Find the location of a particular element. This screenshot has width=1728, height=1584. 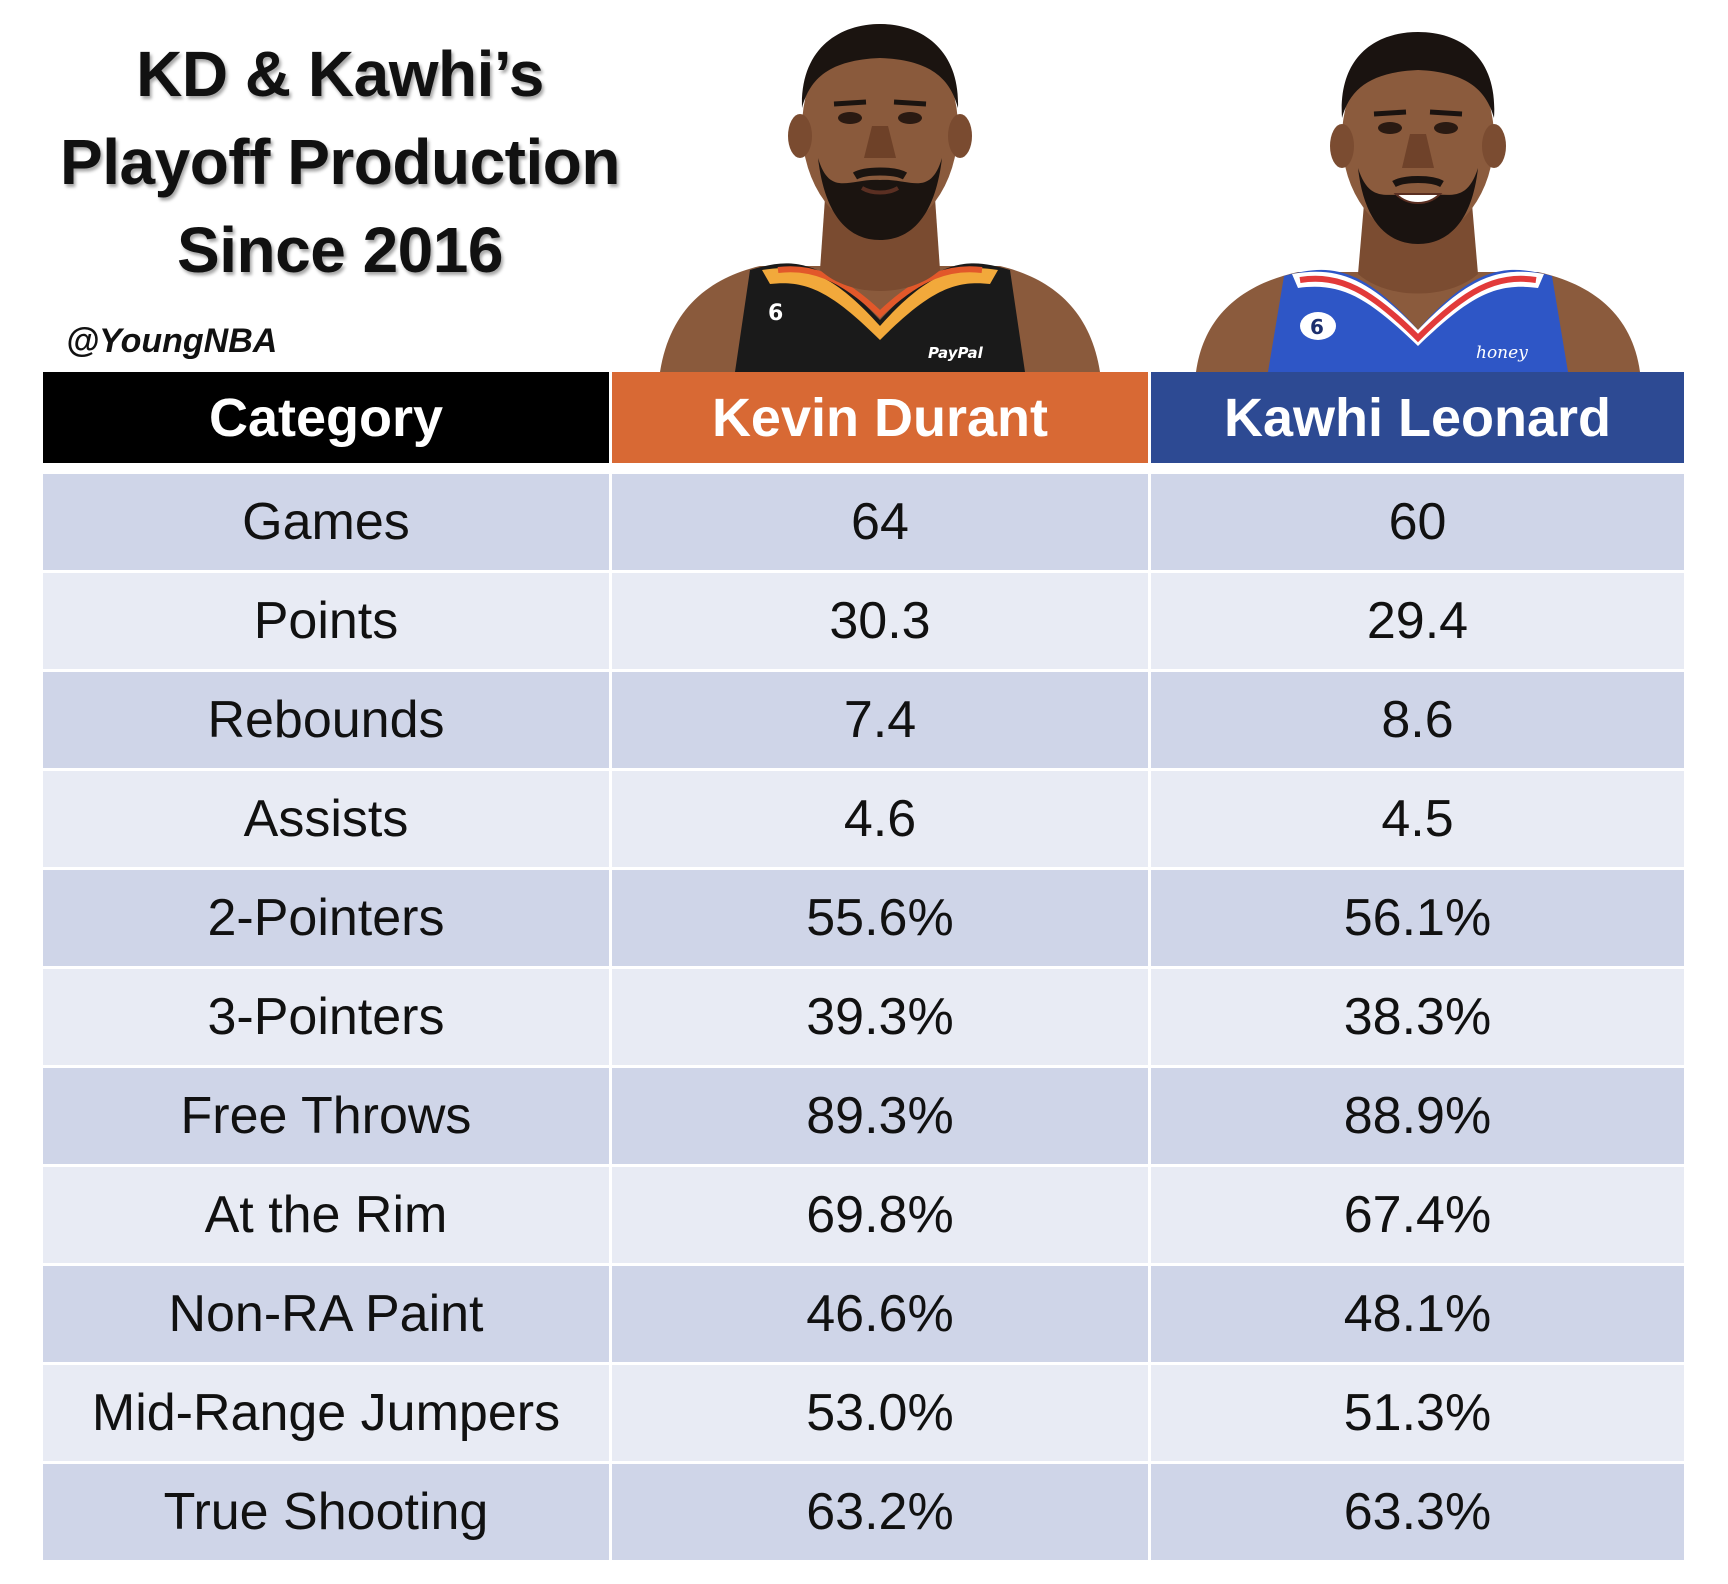

row-durant-value: 89.3% is located at coordinates (879, 1116).